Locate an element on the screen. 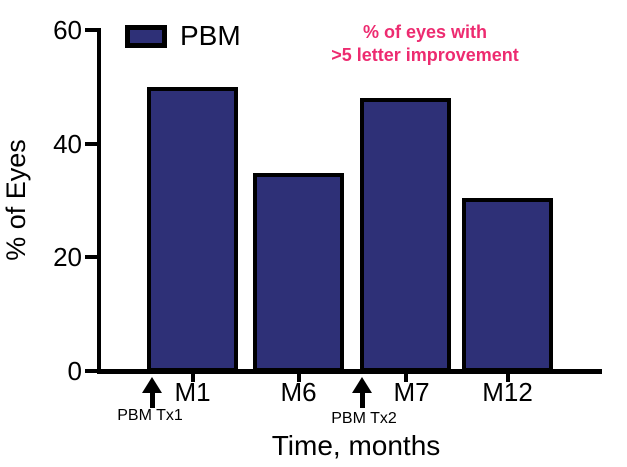  y-tick-label-0: 0 is located at coordinates (74, 371).